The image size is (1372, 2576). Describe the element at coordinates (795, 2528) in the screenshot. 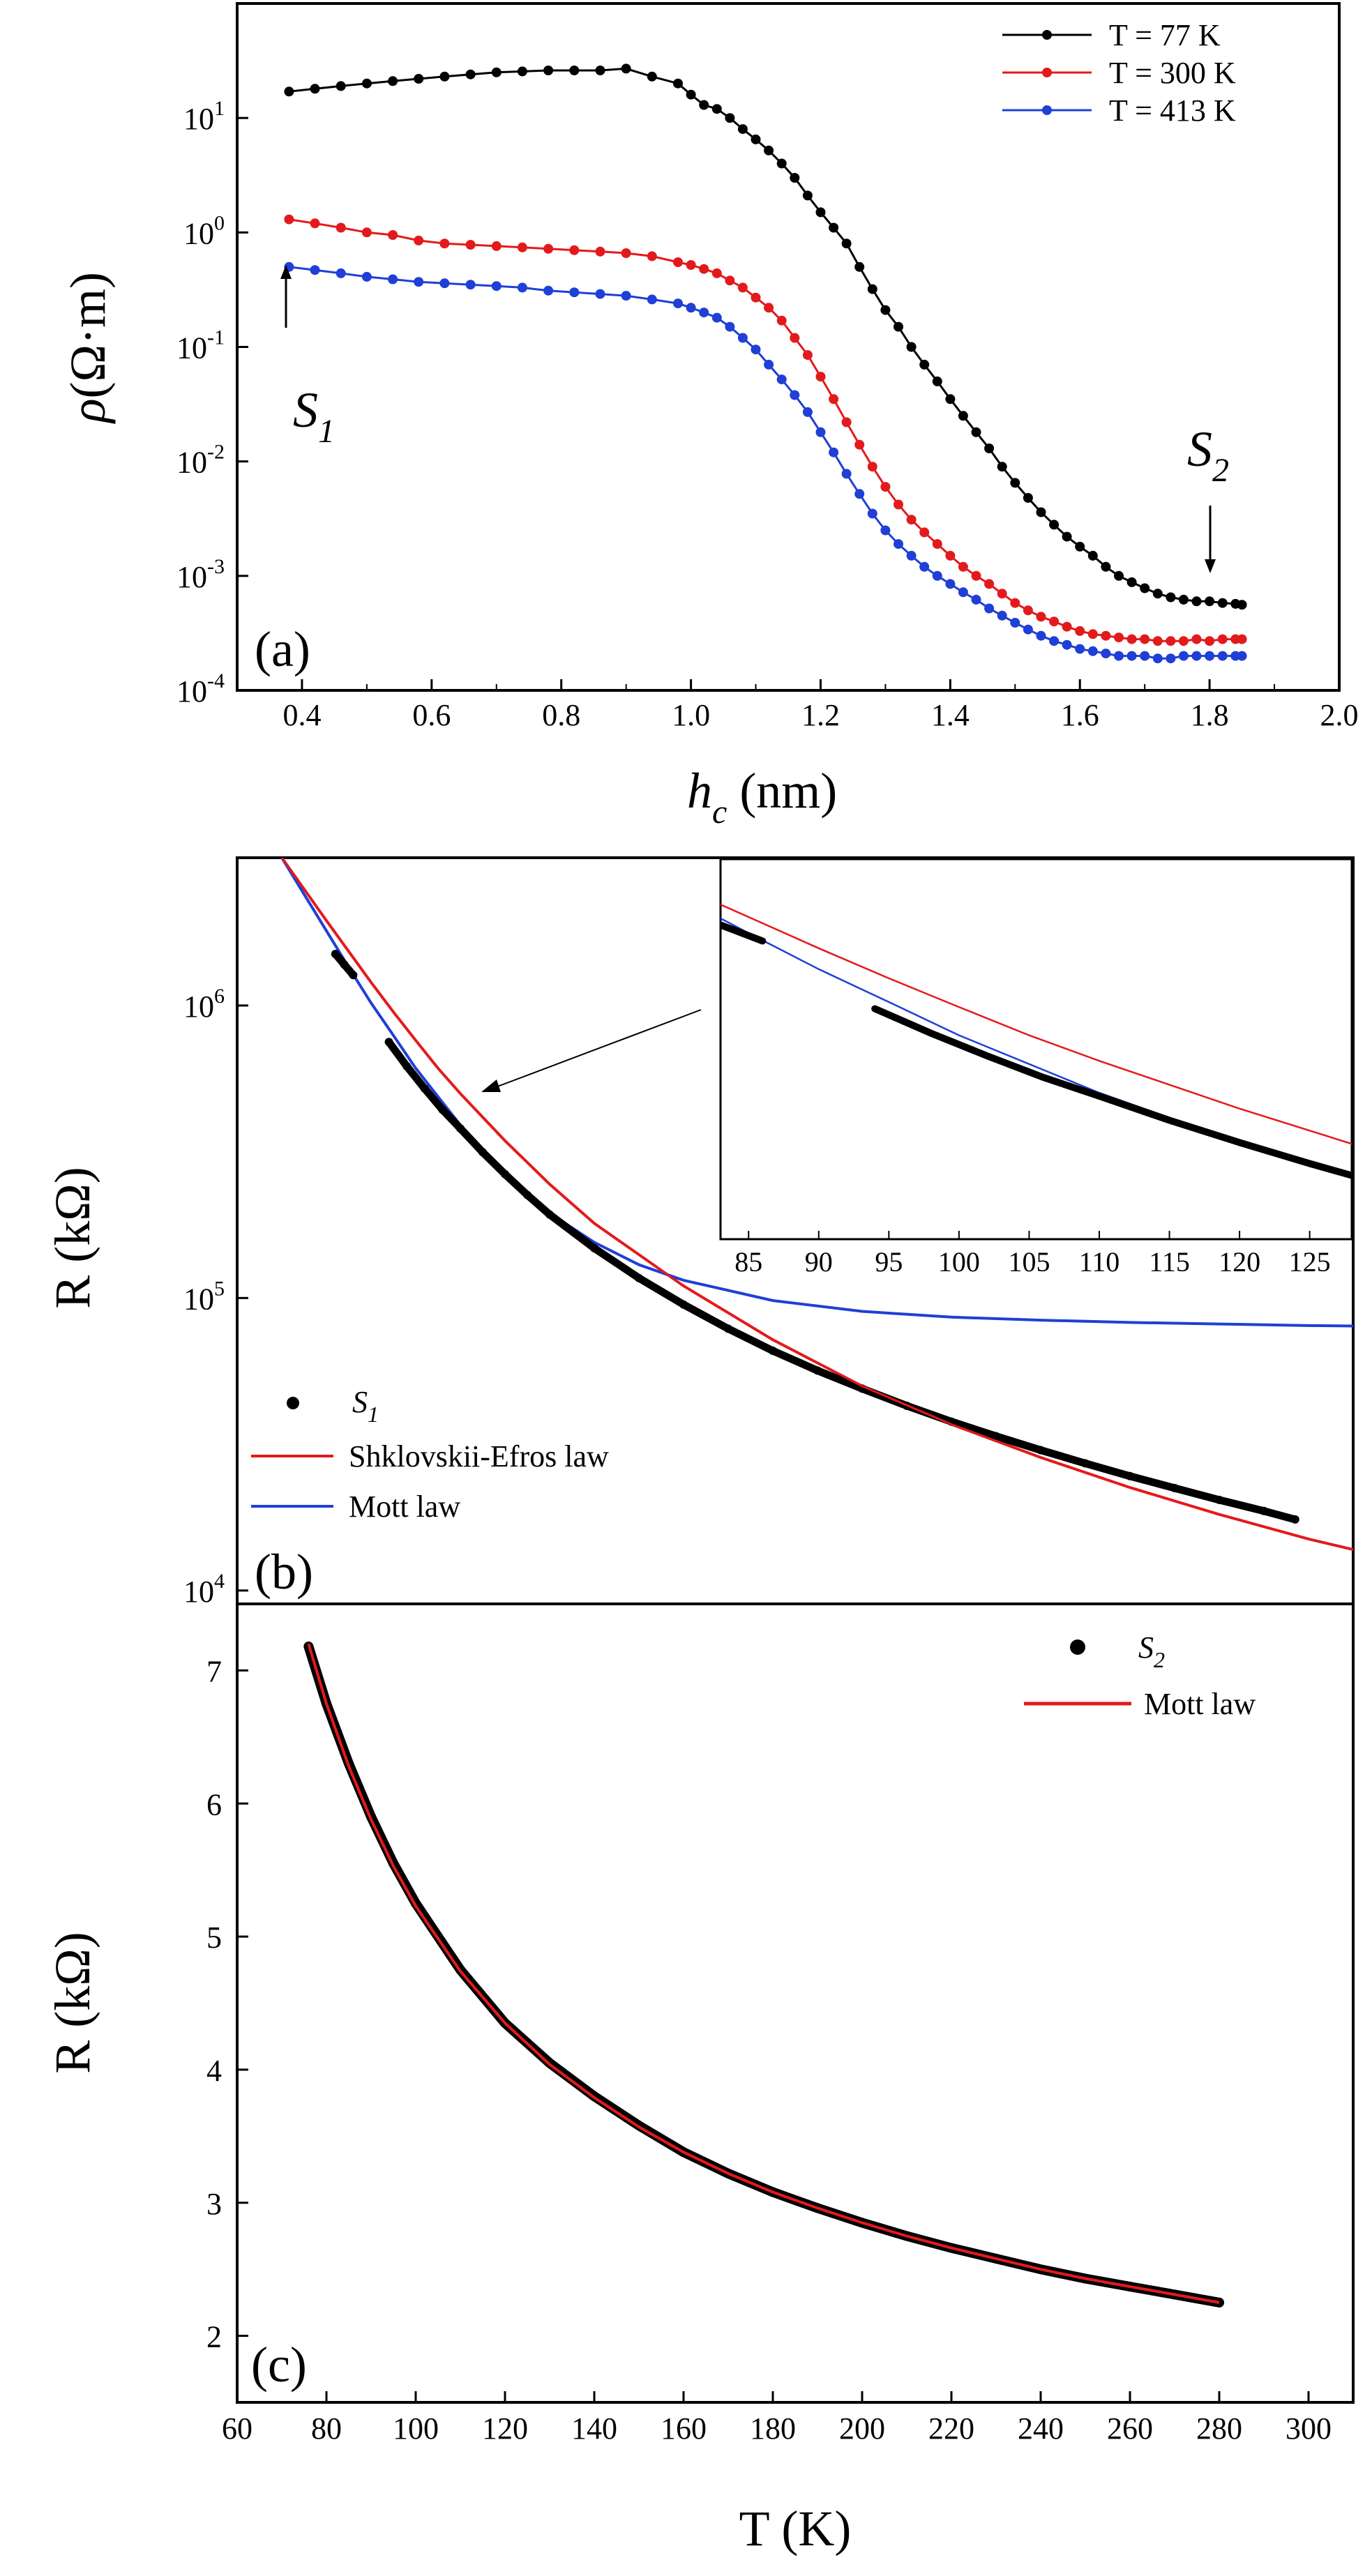

I see `panel-c-x-axis-label: T (K)` at that location.